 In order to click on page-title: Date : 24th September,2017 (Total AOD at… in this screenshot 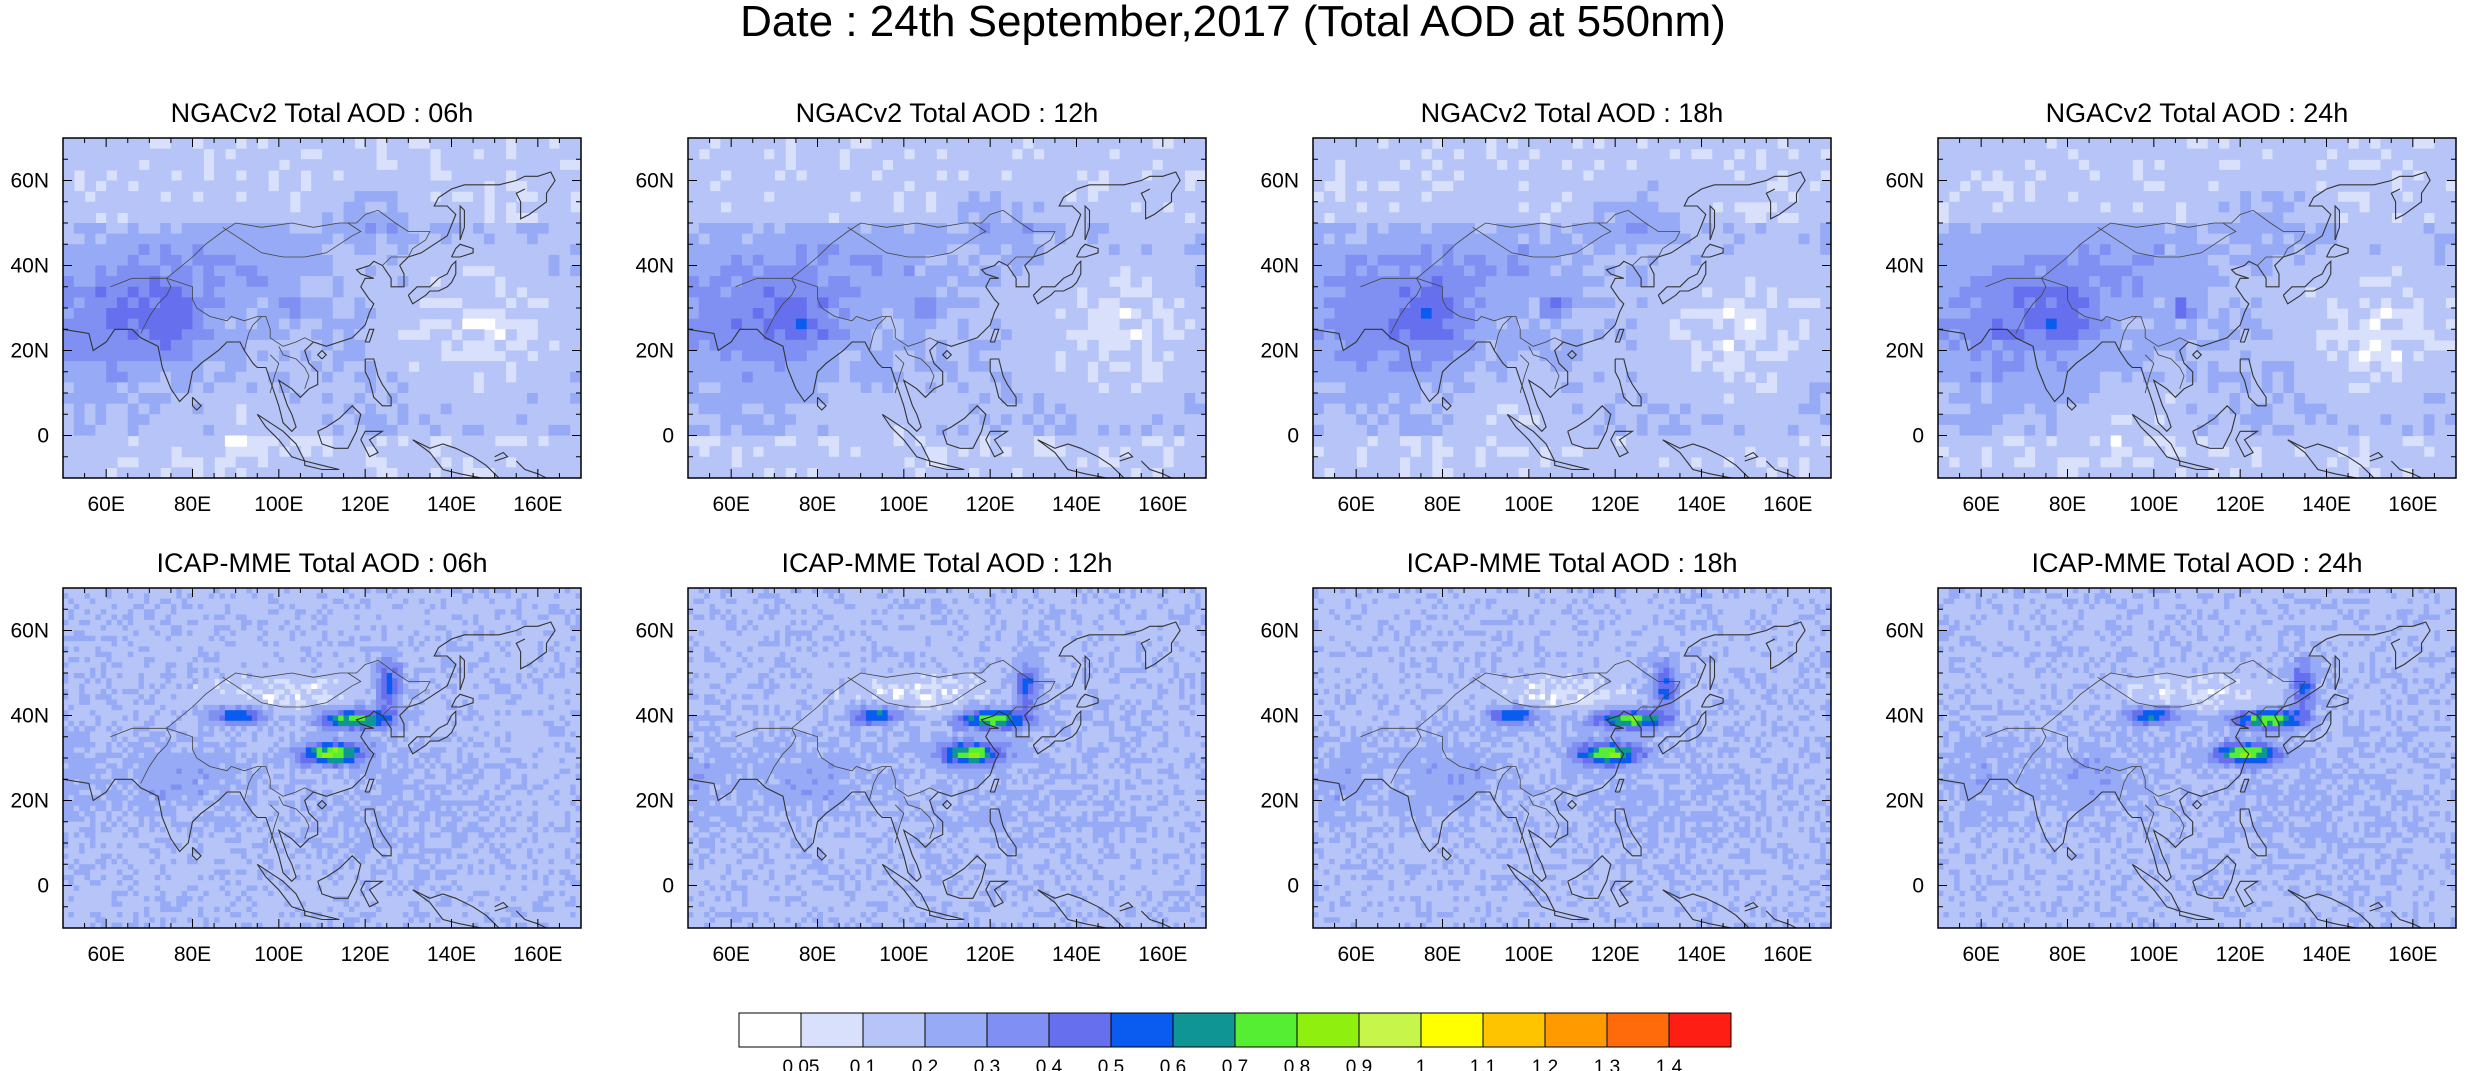, I will do `click(1233, 23)`.